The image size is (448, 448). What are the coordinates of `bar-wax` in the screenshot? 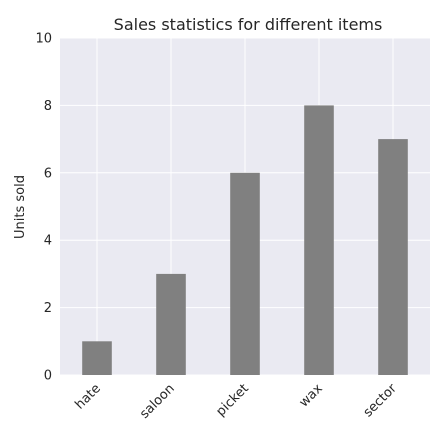 It's located at (319, 240).